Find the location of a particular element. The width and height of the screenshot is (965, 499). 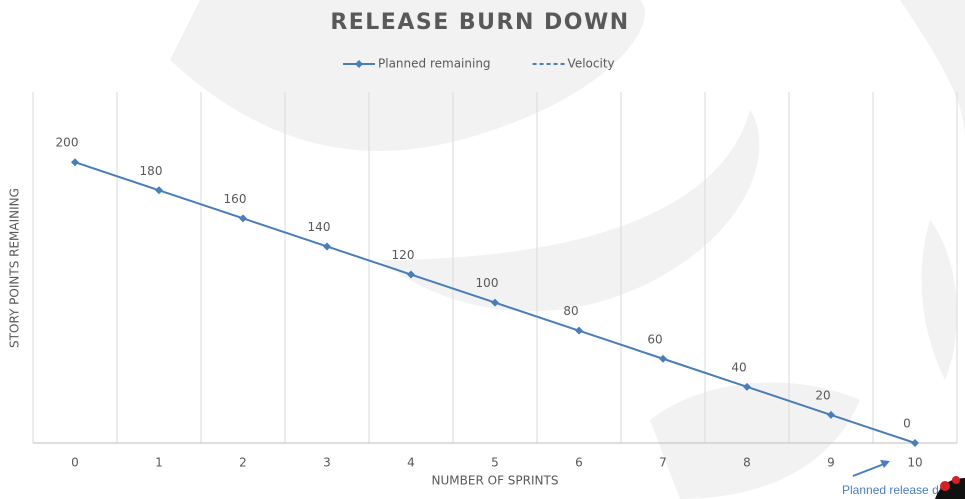

logo is located at coordinates (950, 487).